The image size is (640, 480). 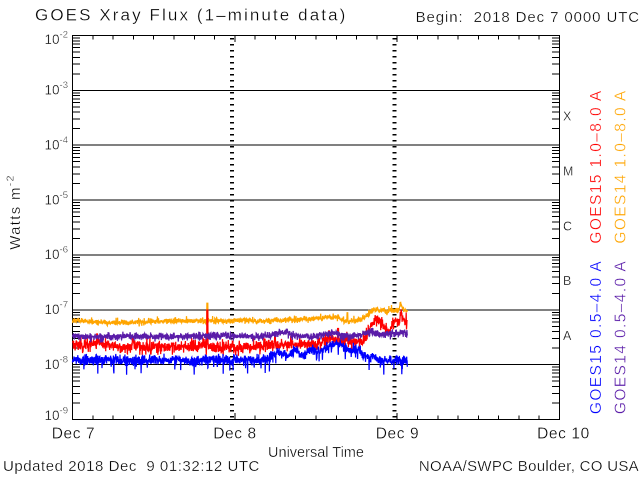 I want to click on svg-text:Updated 2018 Dec 9 01:32:12 U: Updated 2018 Dec 9 01:32:12 UTC, so click(x=131, y=466).